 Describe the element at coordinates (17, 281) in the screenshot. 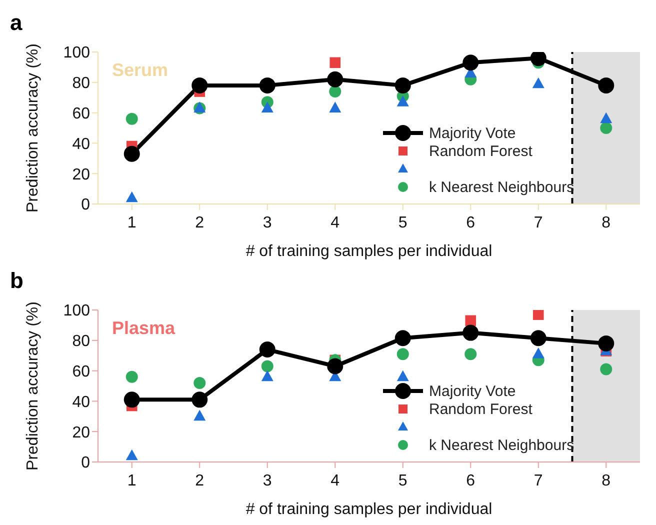

I see `text: b` at that location.